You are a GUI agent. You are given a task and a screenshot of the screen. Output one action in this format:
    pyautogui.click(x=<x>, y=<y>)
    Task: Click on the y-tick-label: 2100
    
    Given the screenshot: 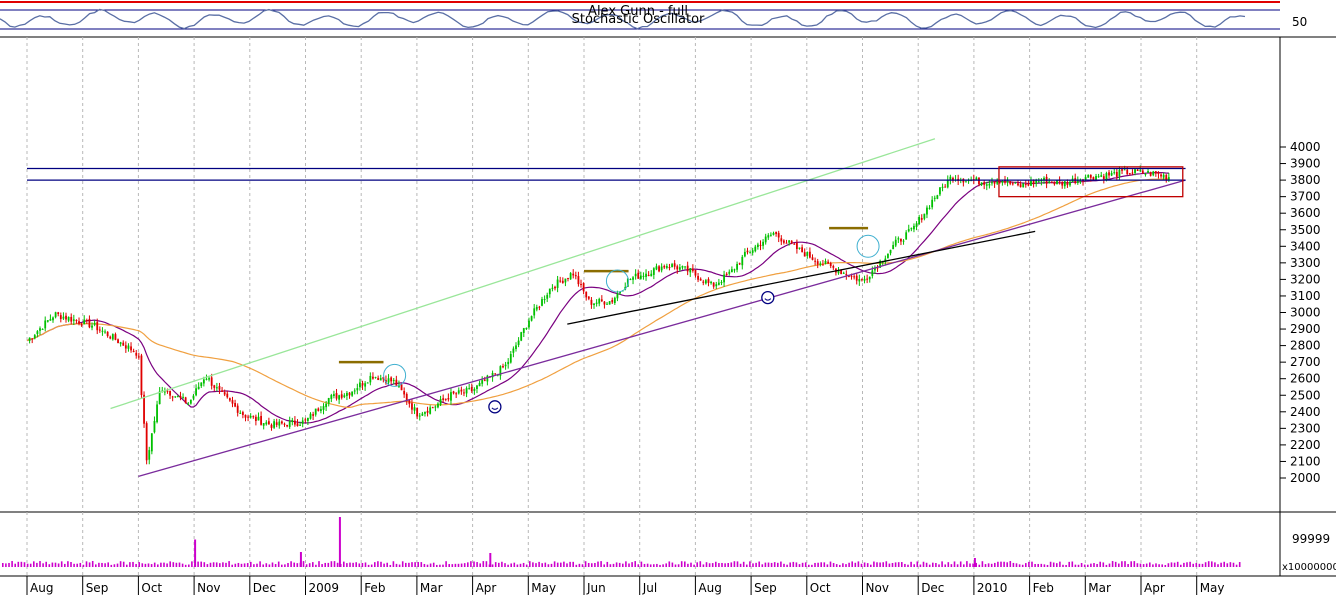 What is the action you would take?
    pyautogui.click(x=1305, y=461)
    